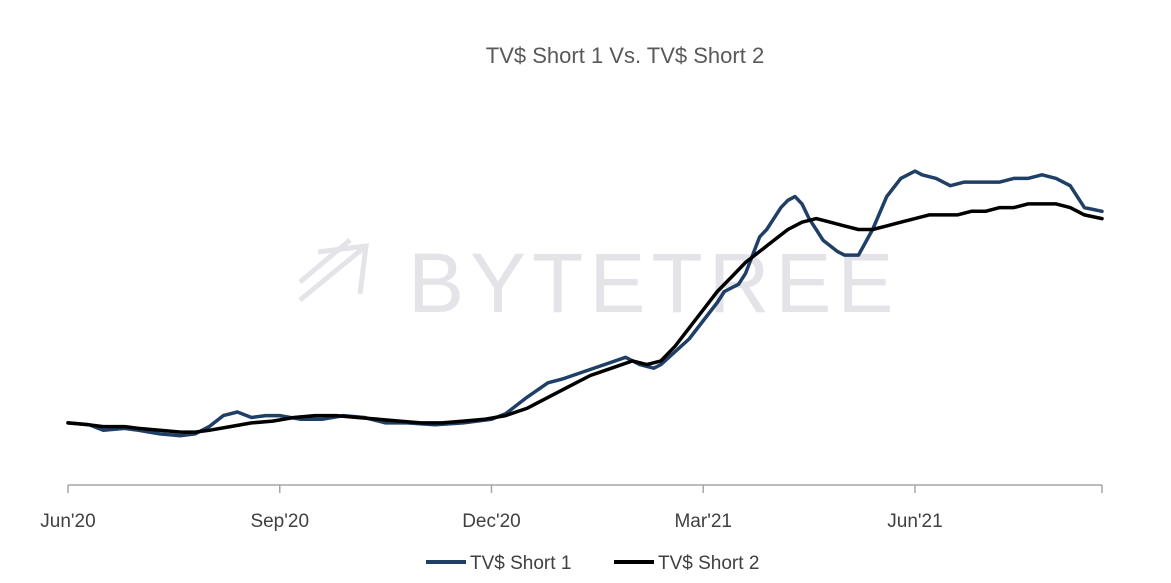 The height and width of the screenshot is (583, 1171). What do you see at coordinates (491, 521) in the screenshot?
I see `x-tick-label: Dec'20` at bounding box center [491, 521].